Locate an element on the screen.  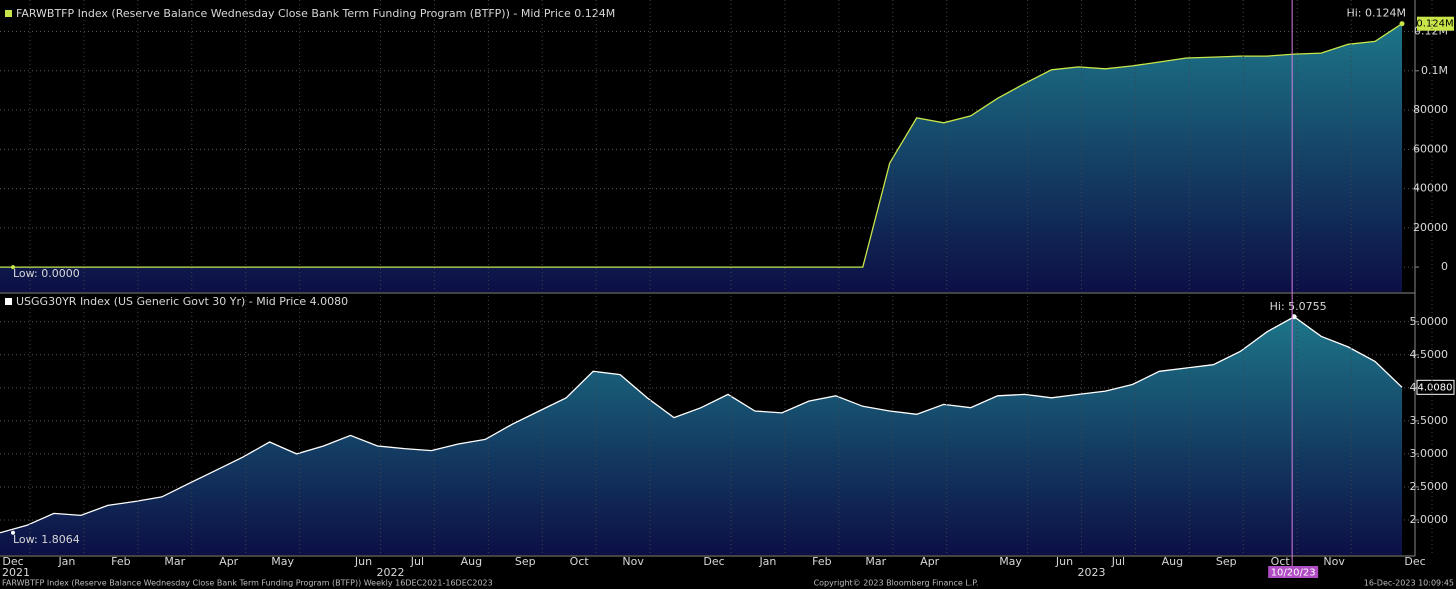
x-year-label: 2022 is located at coordinates (390, 572).